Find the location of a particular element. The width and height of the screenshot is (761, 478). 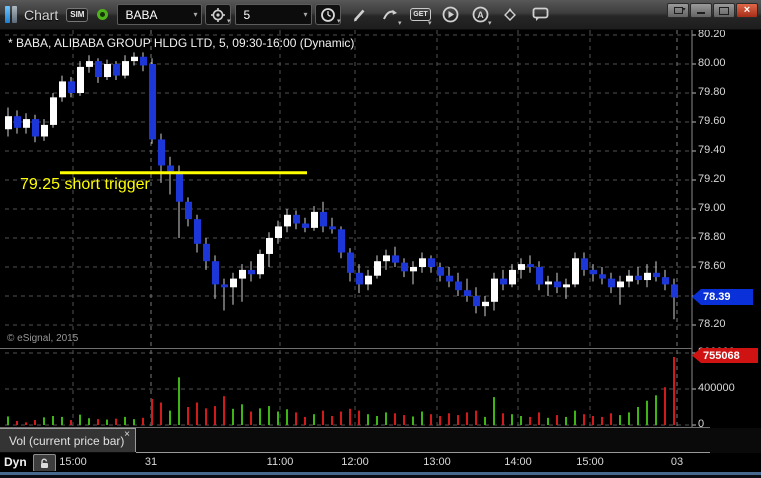

lock-icon is located at coordinates (44, 463).